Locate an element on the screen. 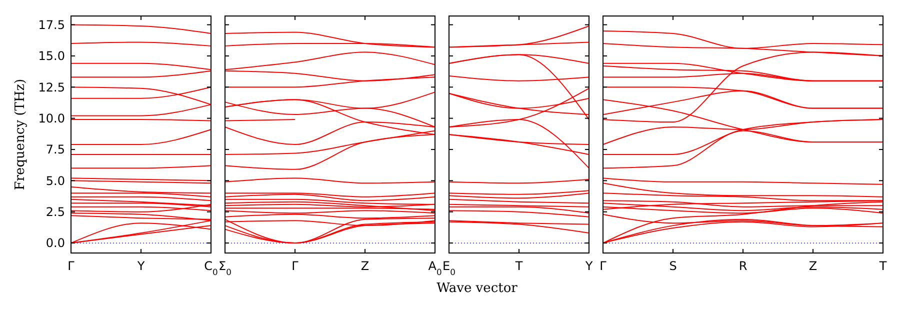  y-tick-label: 5.0 is located at coordinates (55, 181).